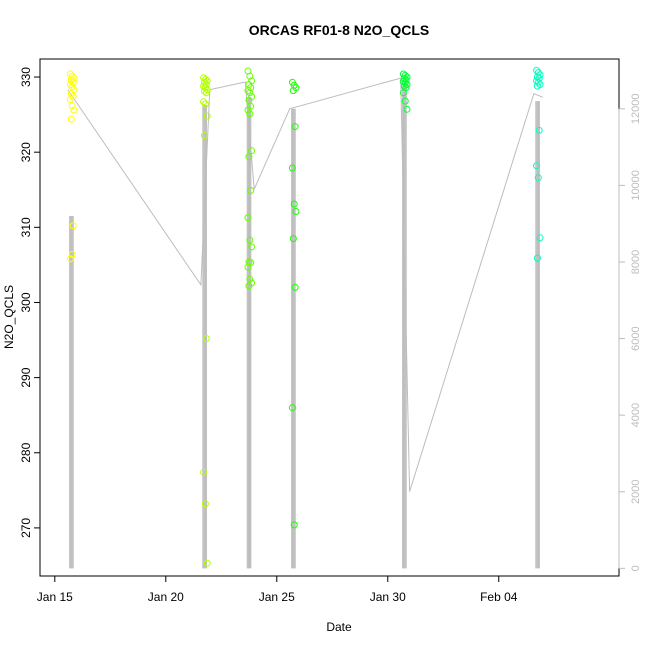 This screenshot has height=650, width=650. I want to click on y2-axis: 0 2000 4000 6000 8000 10000 12000, so click(630, 332).